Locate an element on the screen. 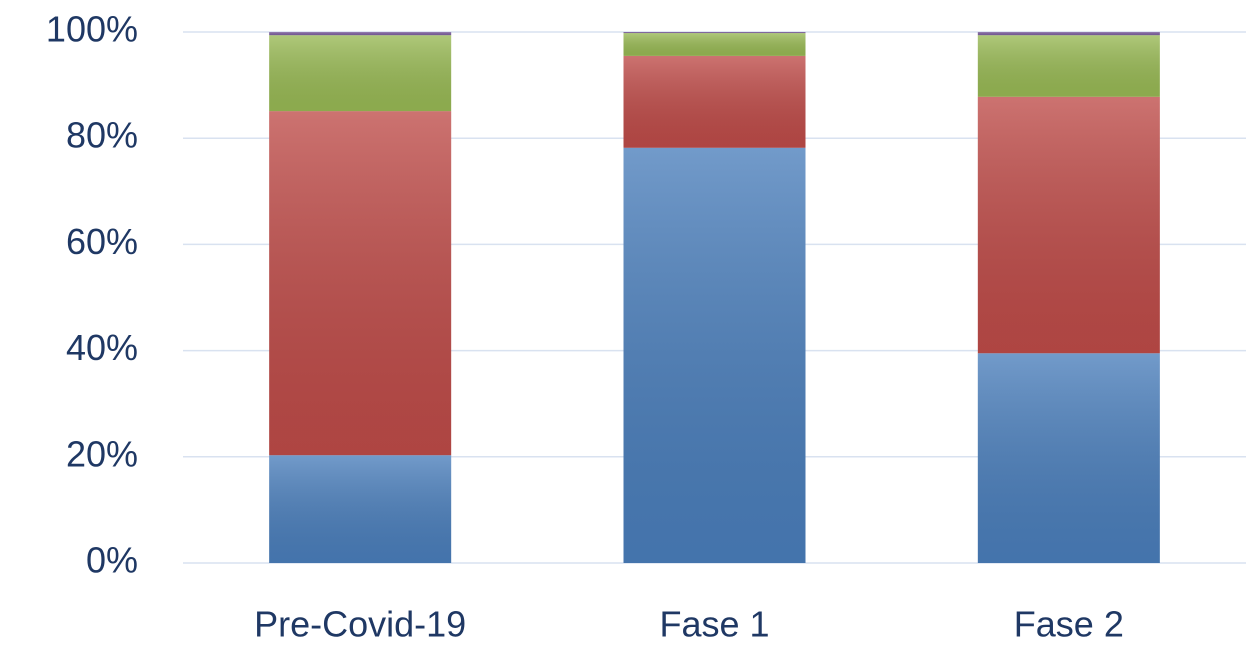 Image resolution: width=1246 pixels, height=654 pixels. y-tick-label: 40% is located at coordinates (102, 347).